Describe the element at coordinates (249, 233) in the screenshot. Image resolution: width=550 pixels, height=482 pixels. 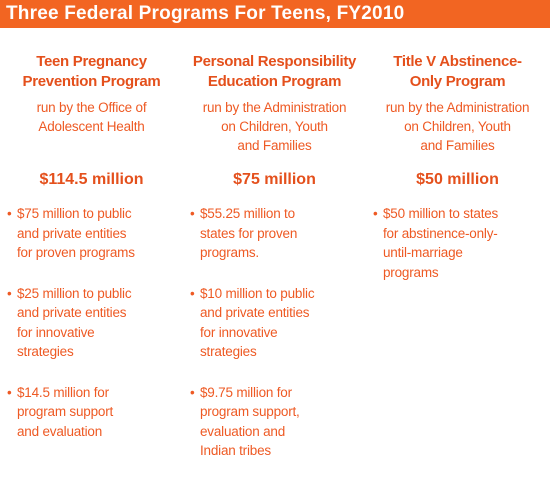
I see `funding-item-line: states for proven` at that location.